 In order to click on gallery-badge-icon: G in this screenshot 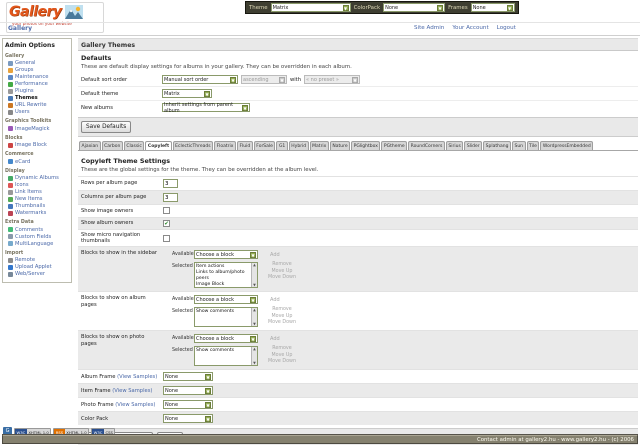, I will do `click(7, 431)`.